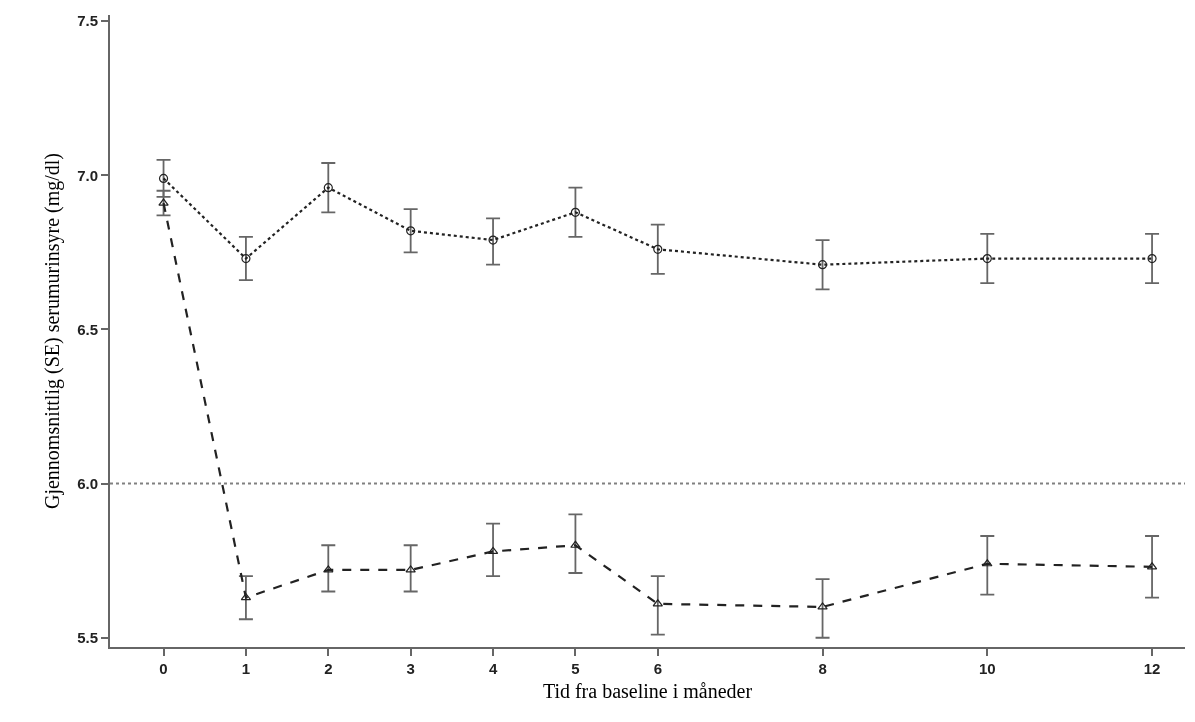 This screenshot has width=1195, height=722. I want to click on x-tick-label: 3, so click(410, 668).